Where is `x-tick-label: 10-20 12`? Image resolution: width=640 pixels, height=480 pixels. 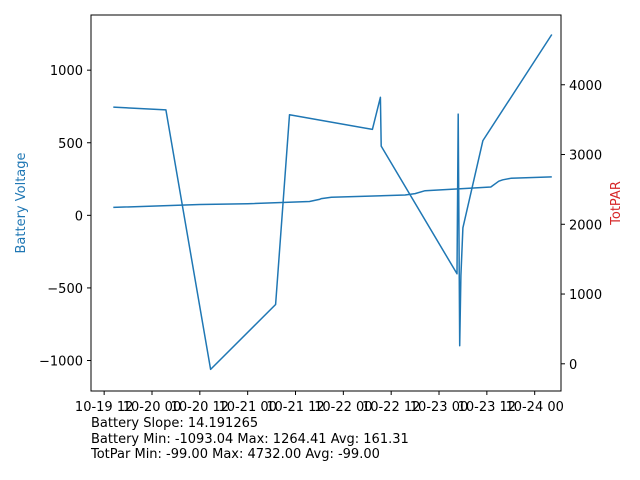 x-tick-label: 10-20 12 is located at coordinates (200, 407).